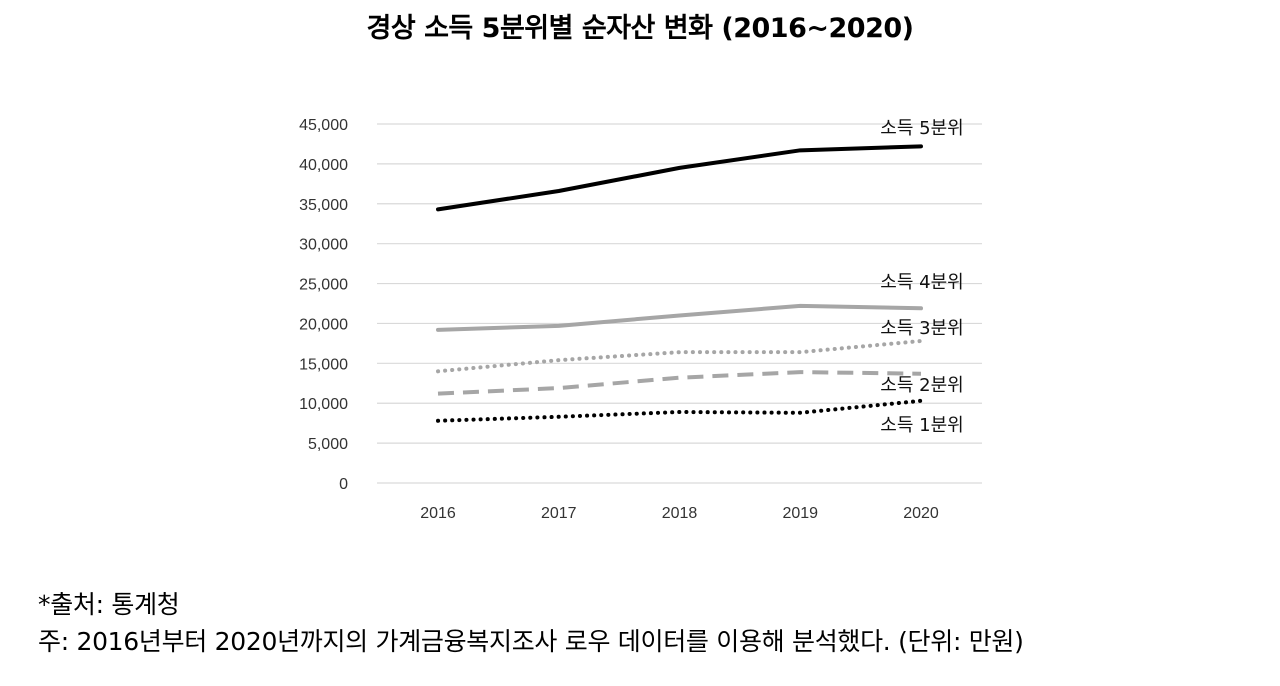 The height and width of the screenshot is (686, 1280). Describe the element at coordinates (921, 328) in the screenshot. I see `series-label: 소득 3분위` at that location.